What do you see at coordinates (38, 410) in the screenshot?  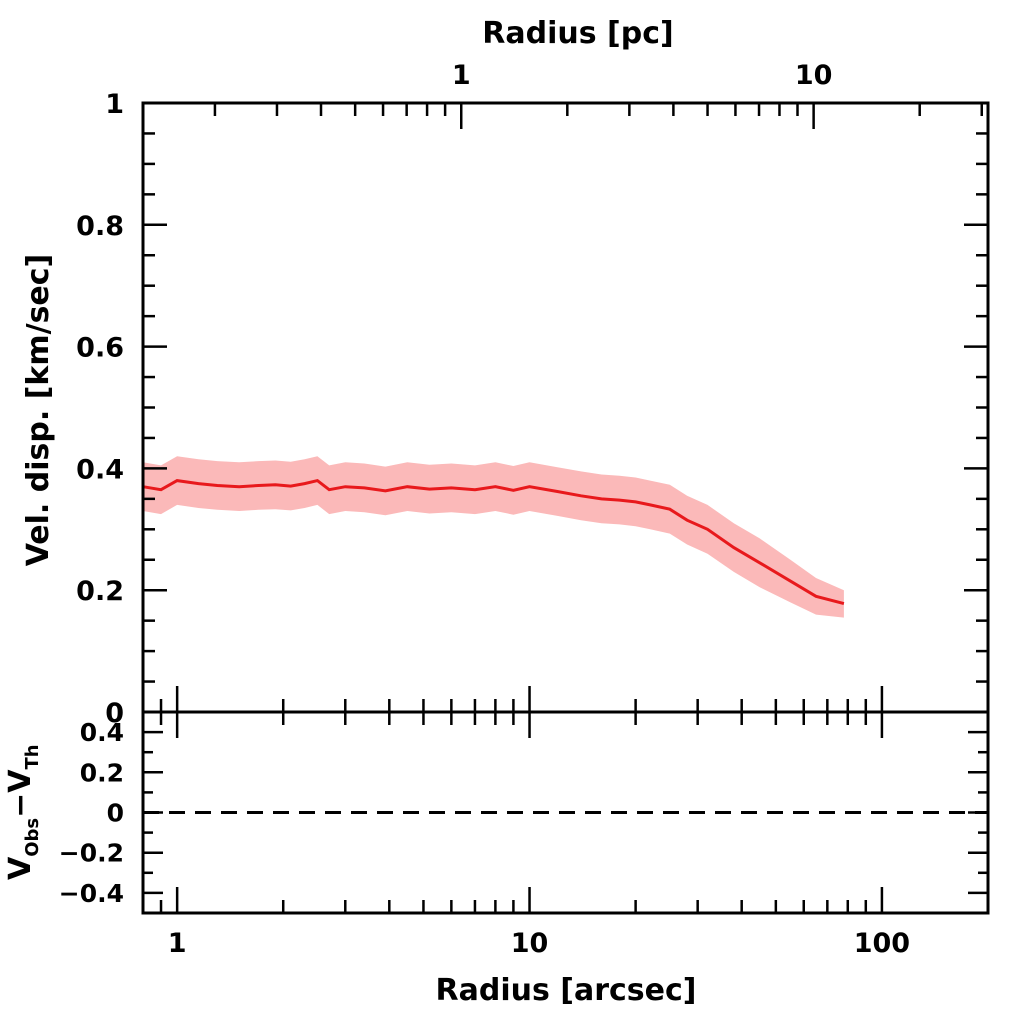 I see `main-y-axis-title: Vel. disp. [km/sec]` at bounding box center [38, 410].